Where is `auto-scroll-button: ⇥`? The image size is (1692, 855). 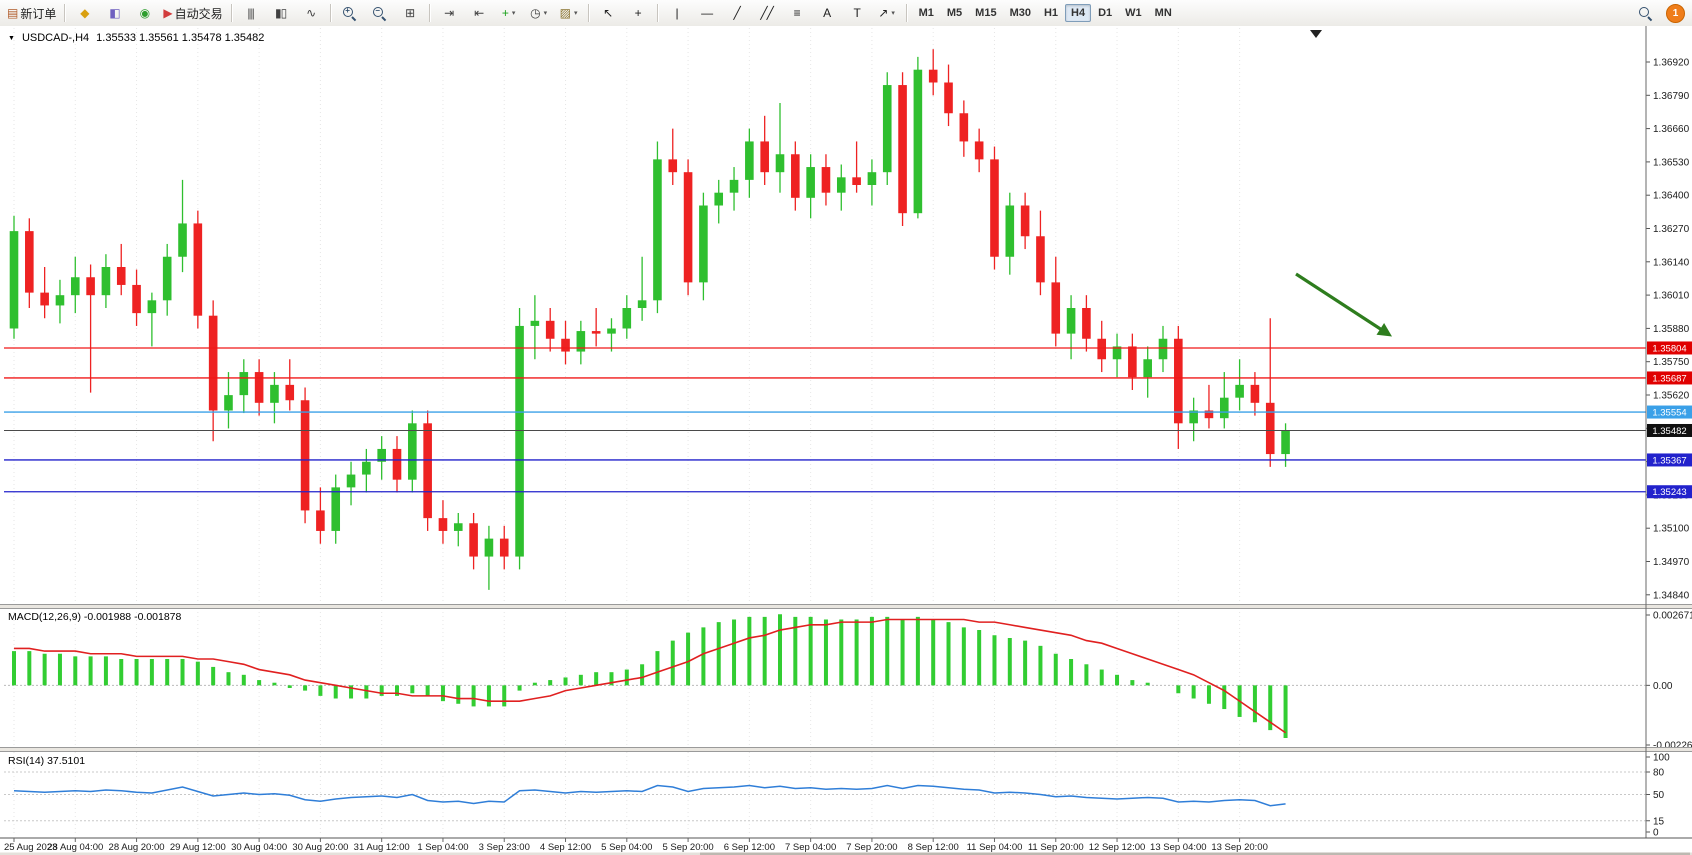 auto-scroll-button: ⇥ is located at coordinates (449, 13).